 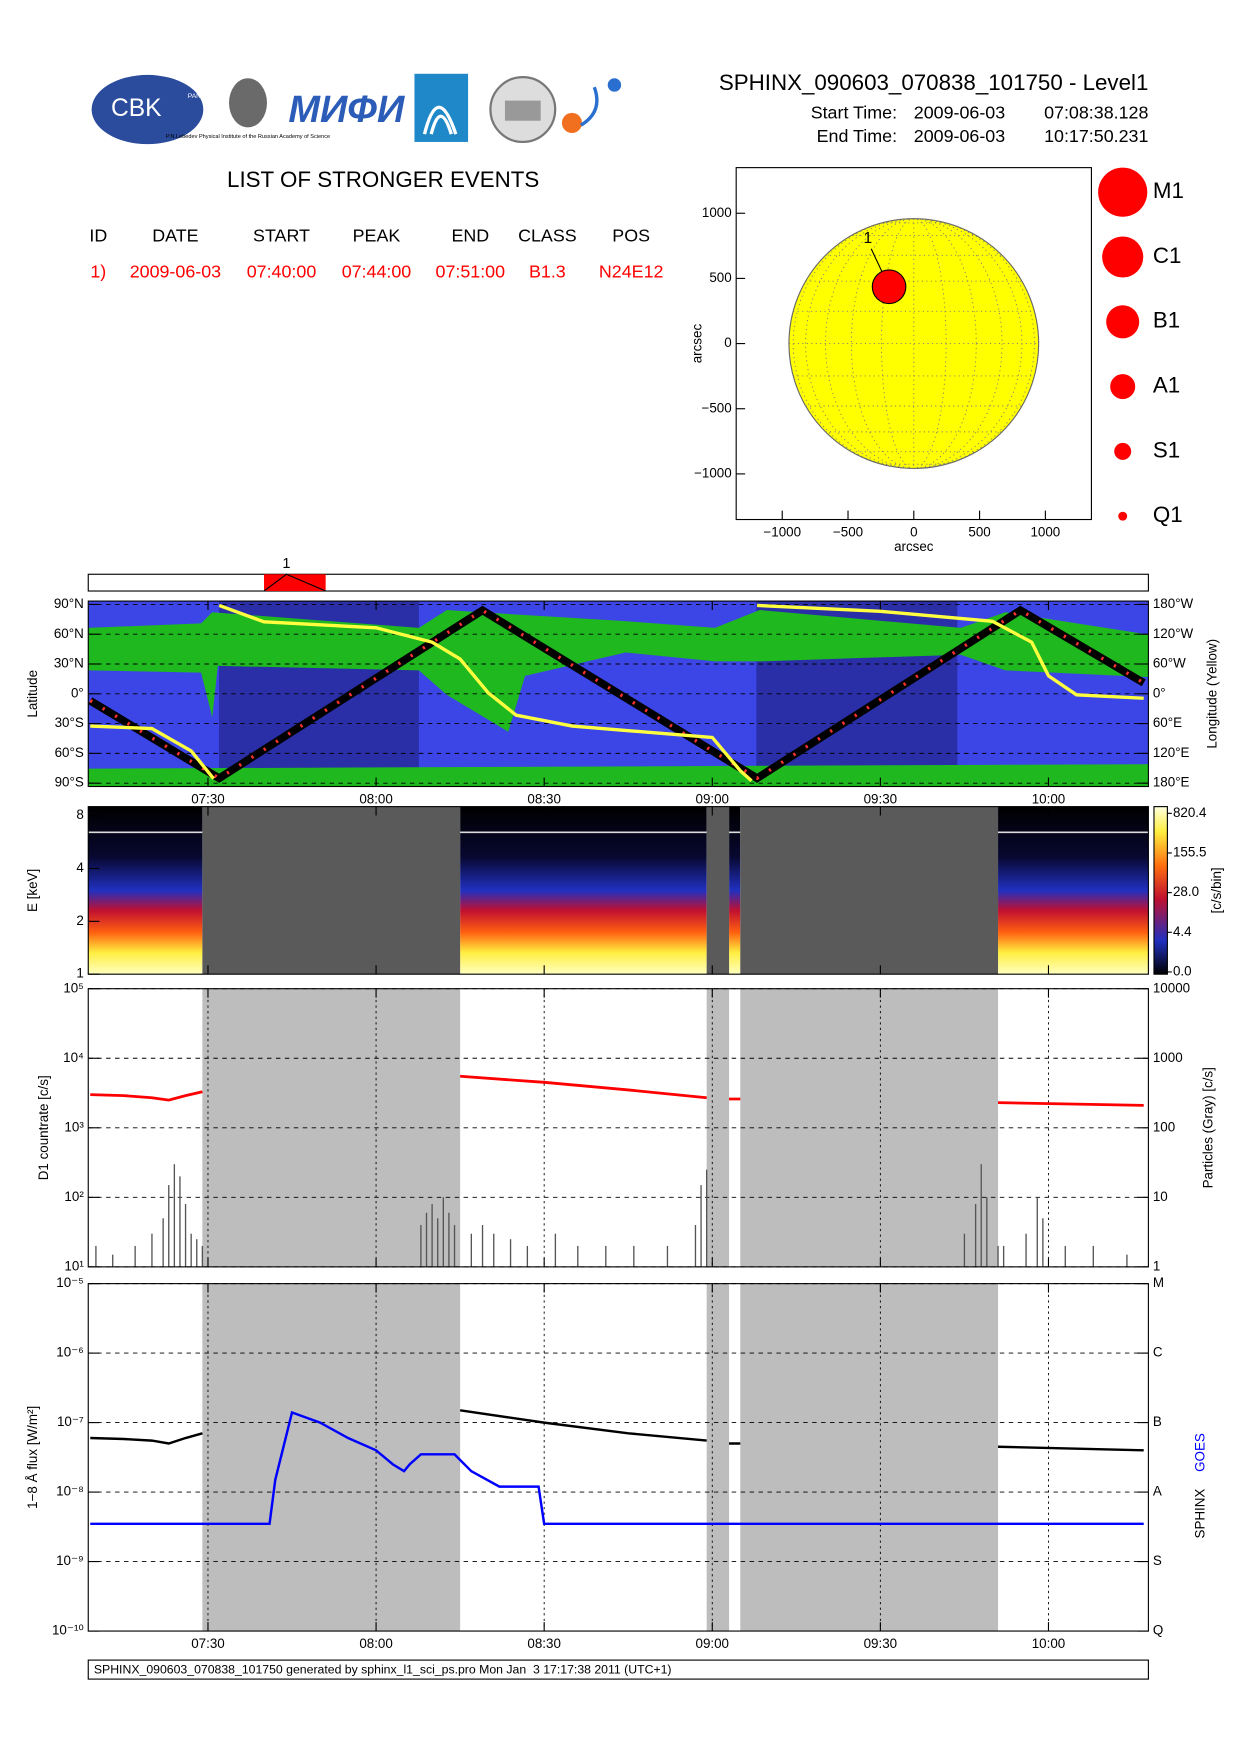 What do you see at coordinates (697, 344) in the screenshot?
I see `y-axis-label: arcsec` at bounding box center [697, 344].